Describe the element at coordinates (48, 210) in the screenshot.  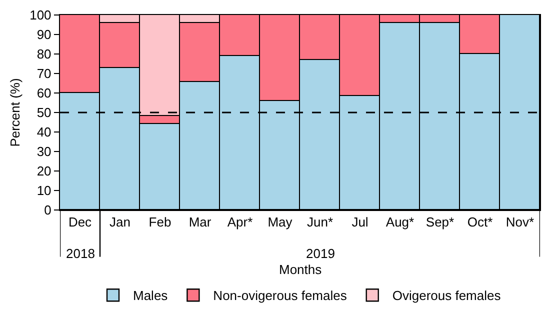
I see `y-tick-label: 0` at that location.